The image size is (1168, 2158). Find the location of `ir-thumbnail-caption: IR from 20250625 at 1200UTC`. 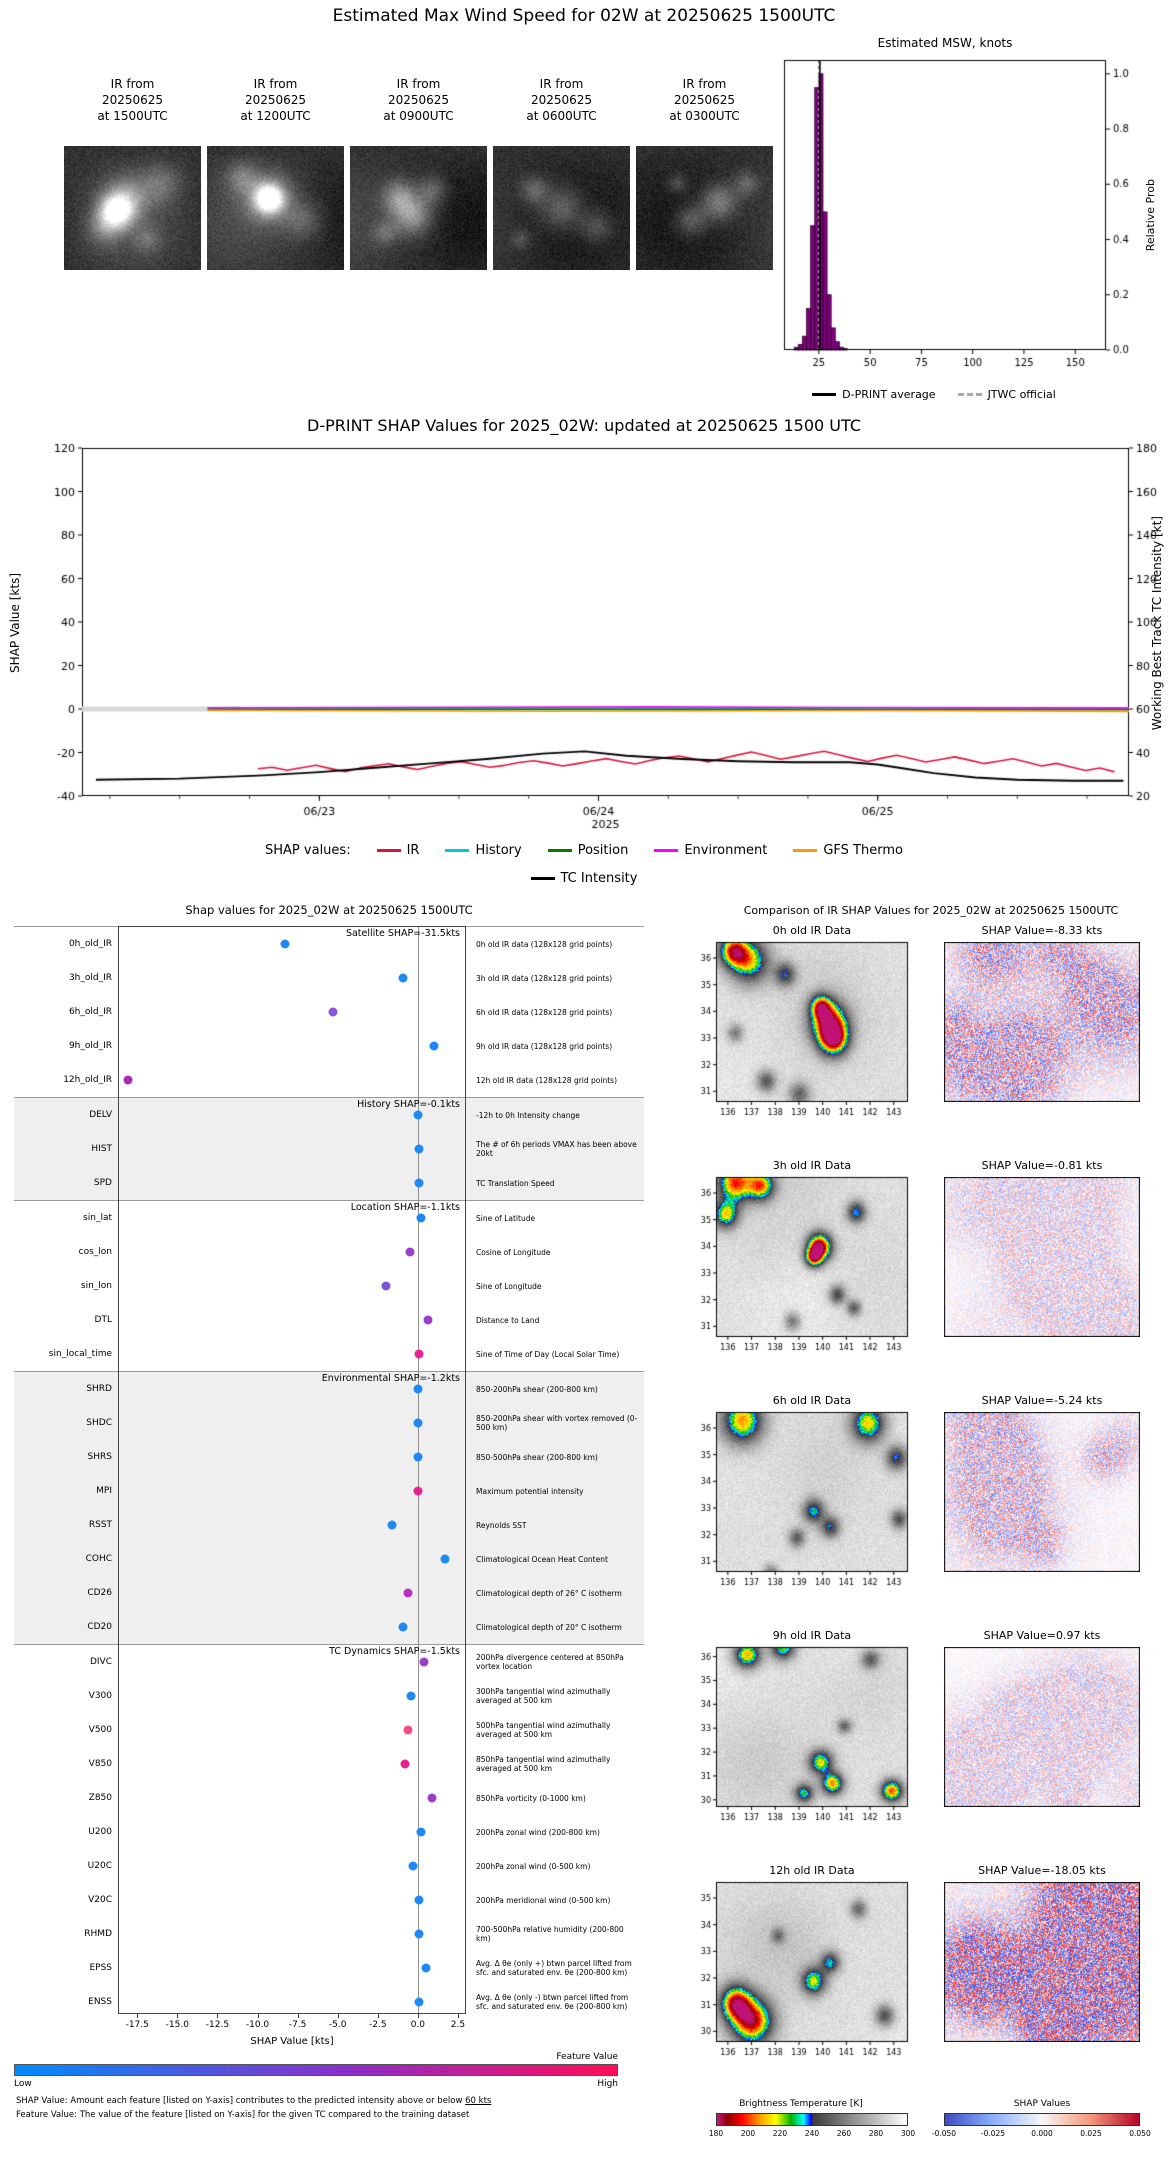

ir-thumbnail-caption: IR from 20250625 at 1200UTC is located at coordinates (275, 100).